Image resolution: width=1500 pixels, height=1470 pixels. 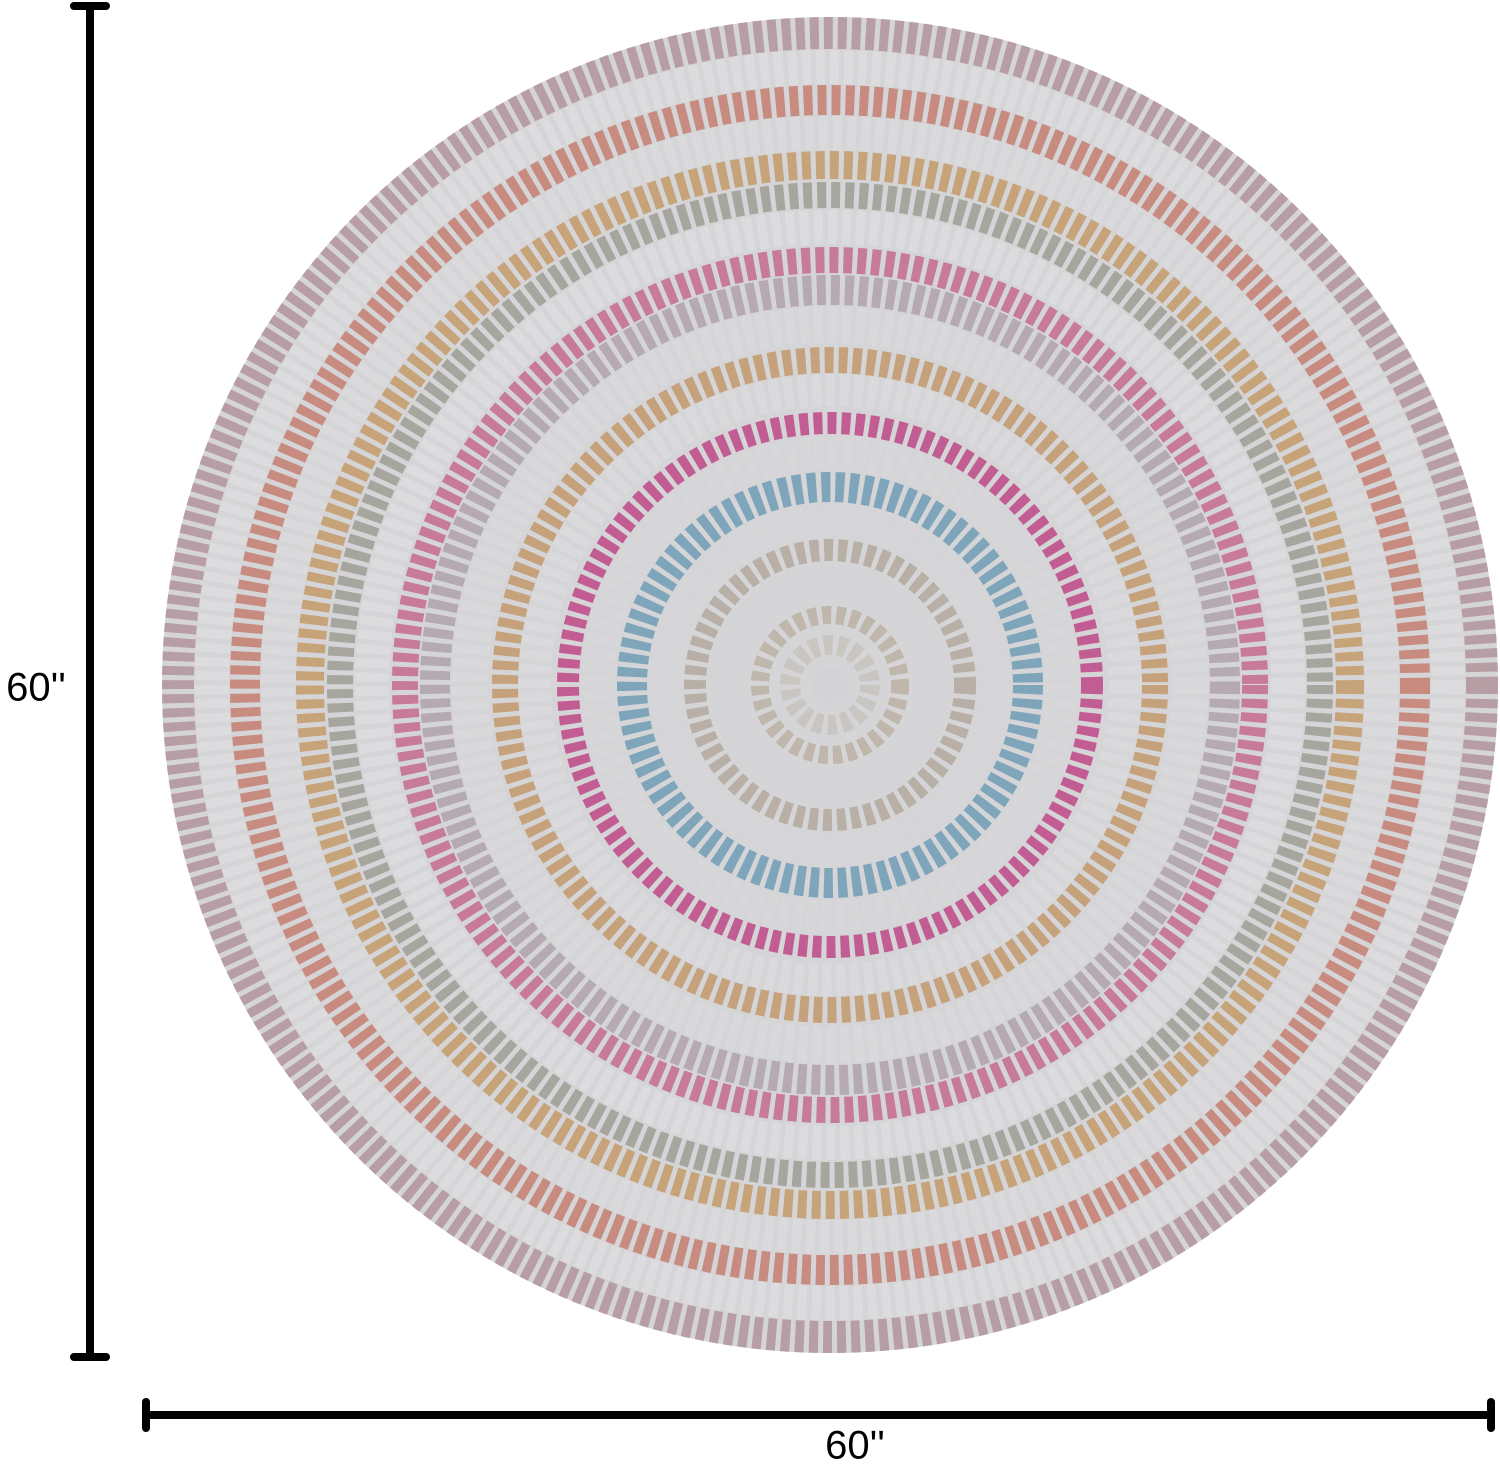 I want to click on rug-ring, so click(x=830, y=685).